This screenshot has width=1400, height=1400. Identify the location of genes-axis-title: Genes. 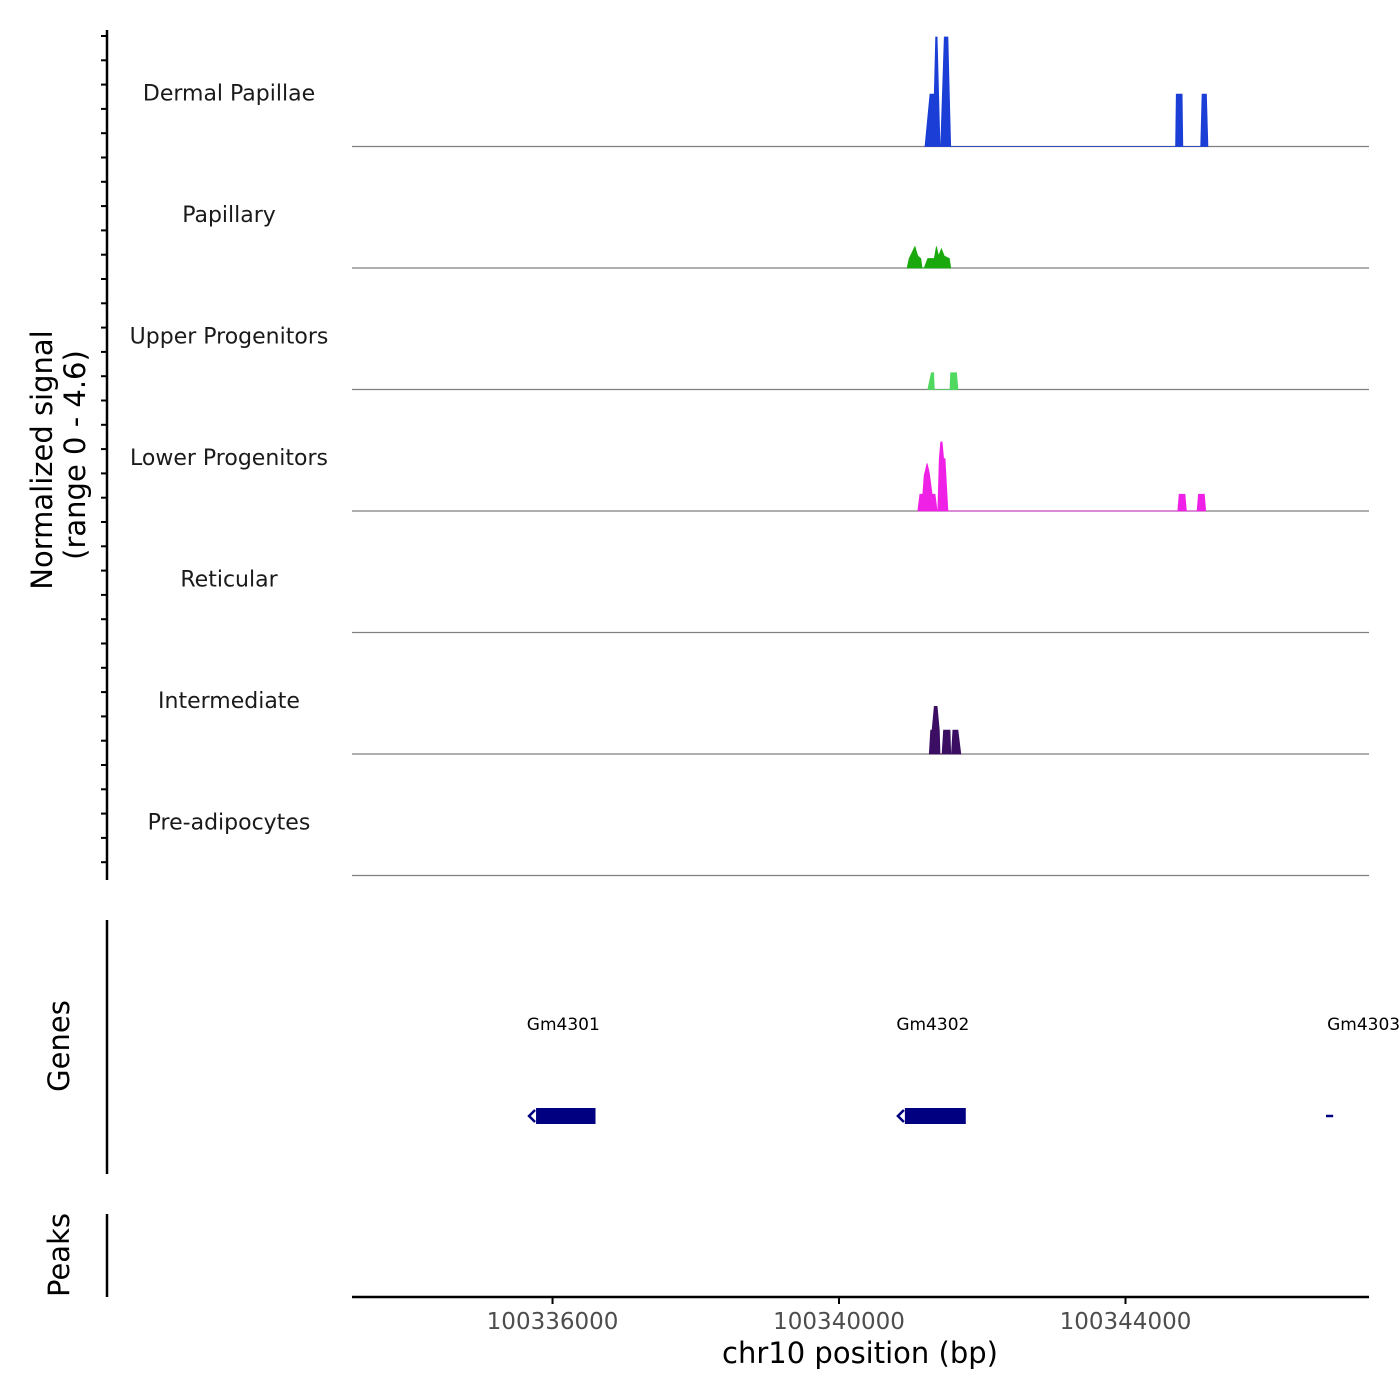
(59, 1046).